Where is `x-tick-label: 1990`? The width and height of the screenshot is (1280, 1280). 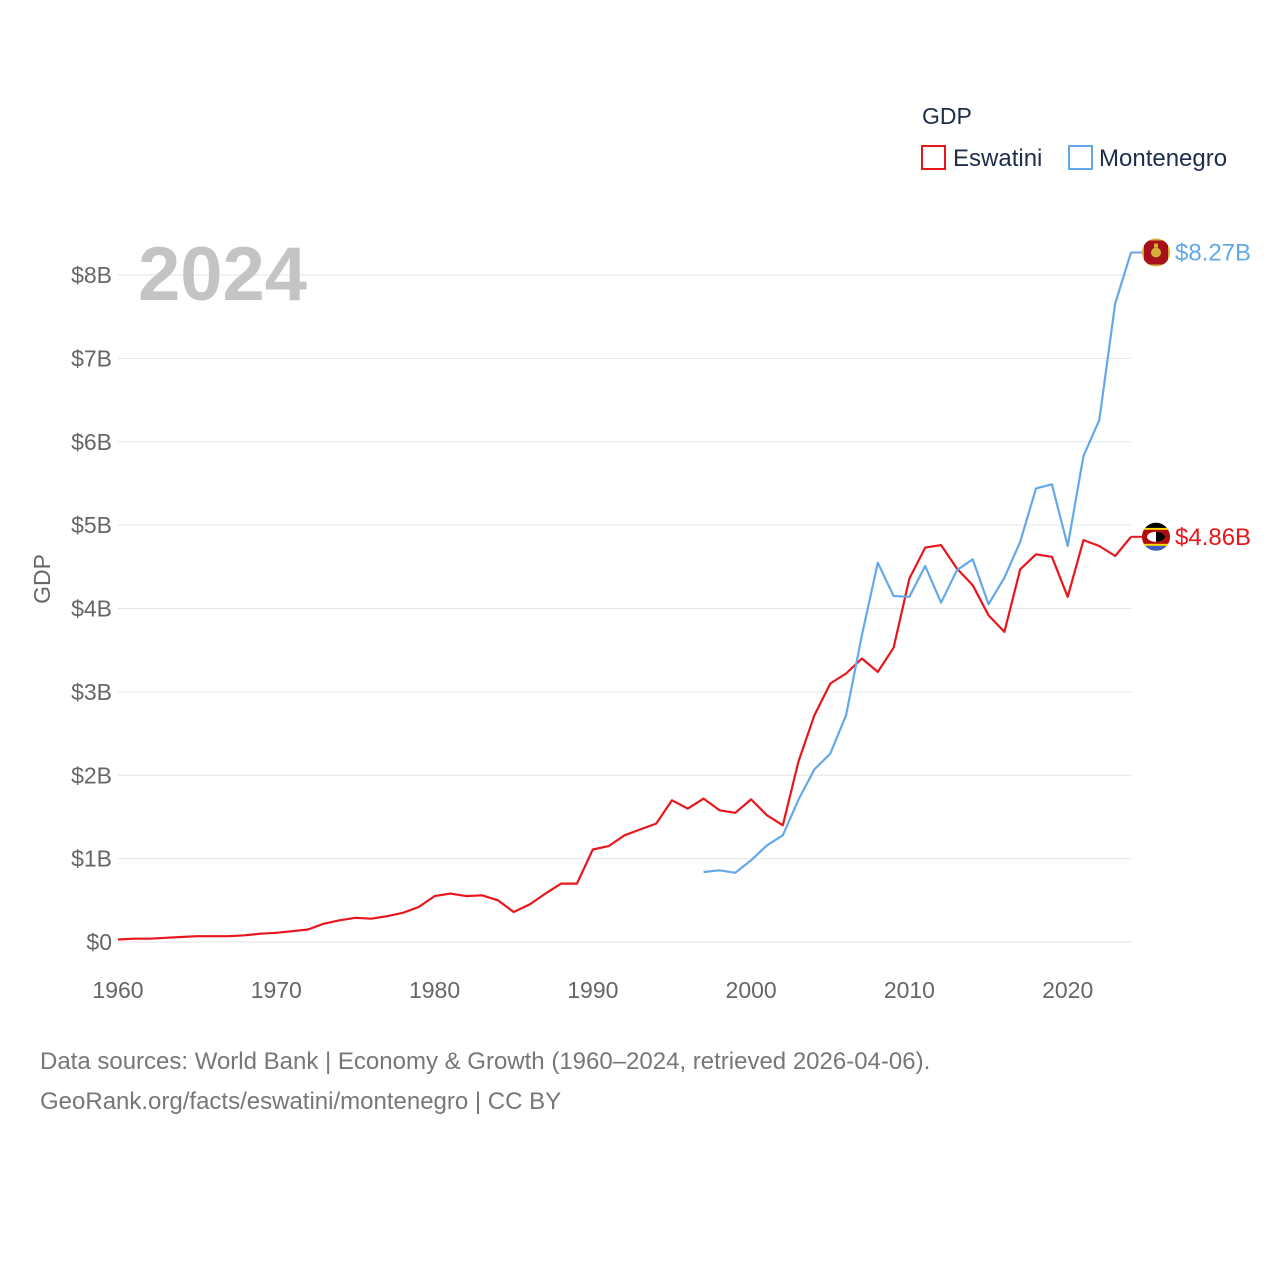
x-tick-label: 1990 is located at coordinates (592, 990).